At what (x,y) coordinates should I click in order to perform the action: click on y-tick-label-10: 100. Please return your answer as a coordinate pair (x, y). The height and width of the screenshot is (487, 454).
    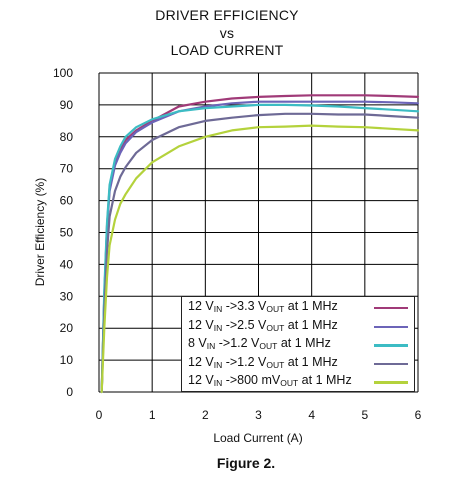
    Looking at the image, I should click on (63, 73).